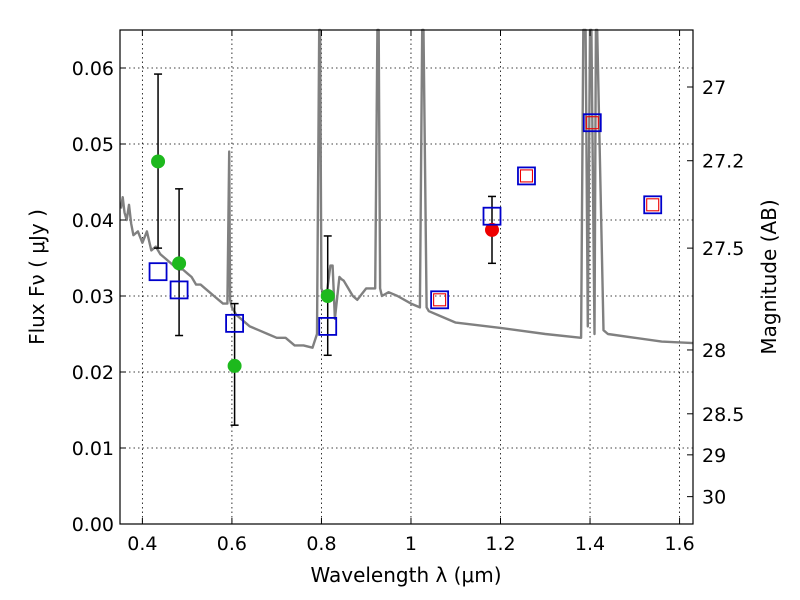  I want to click on y-tick-label: 0.00, so click(93, 525).